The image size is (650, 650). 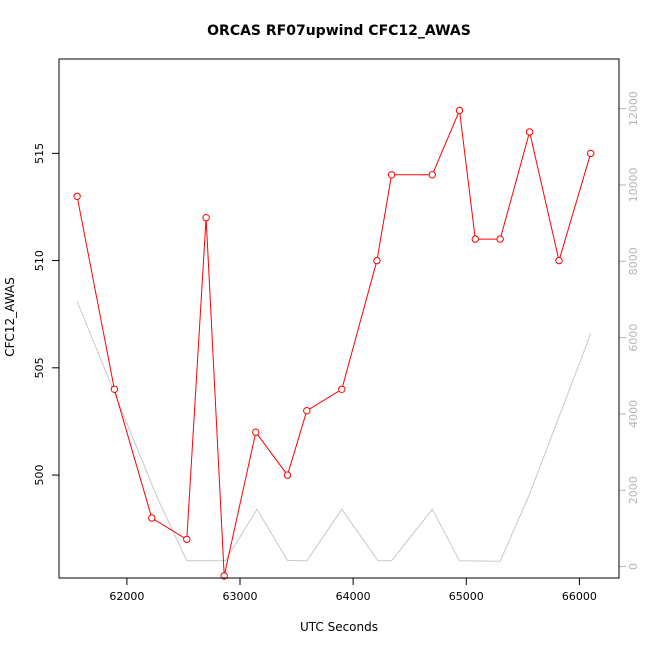 What do you see at coordinates (339, 627) in the screenshot?
I see `x-axis-label: UTC Seconds` at bounding box center [339, 627].